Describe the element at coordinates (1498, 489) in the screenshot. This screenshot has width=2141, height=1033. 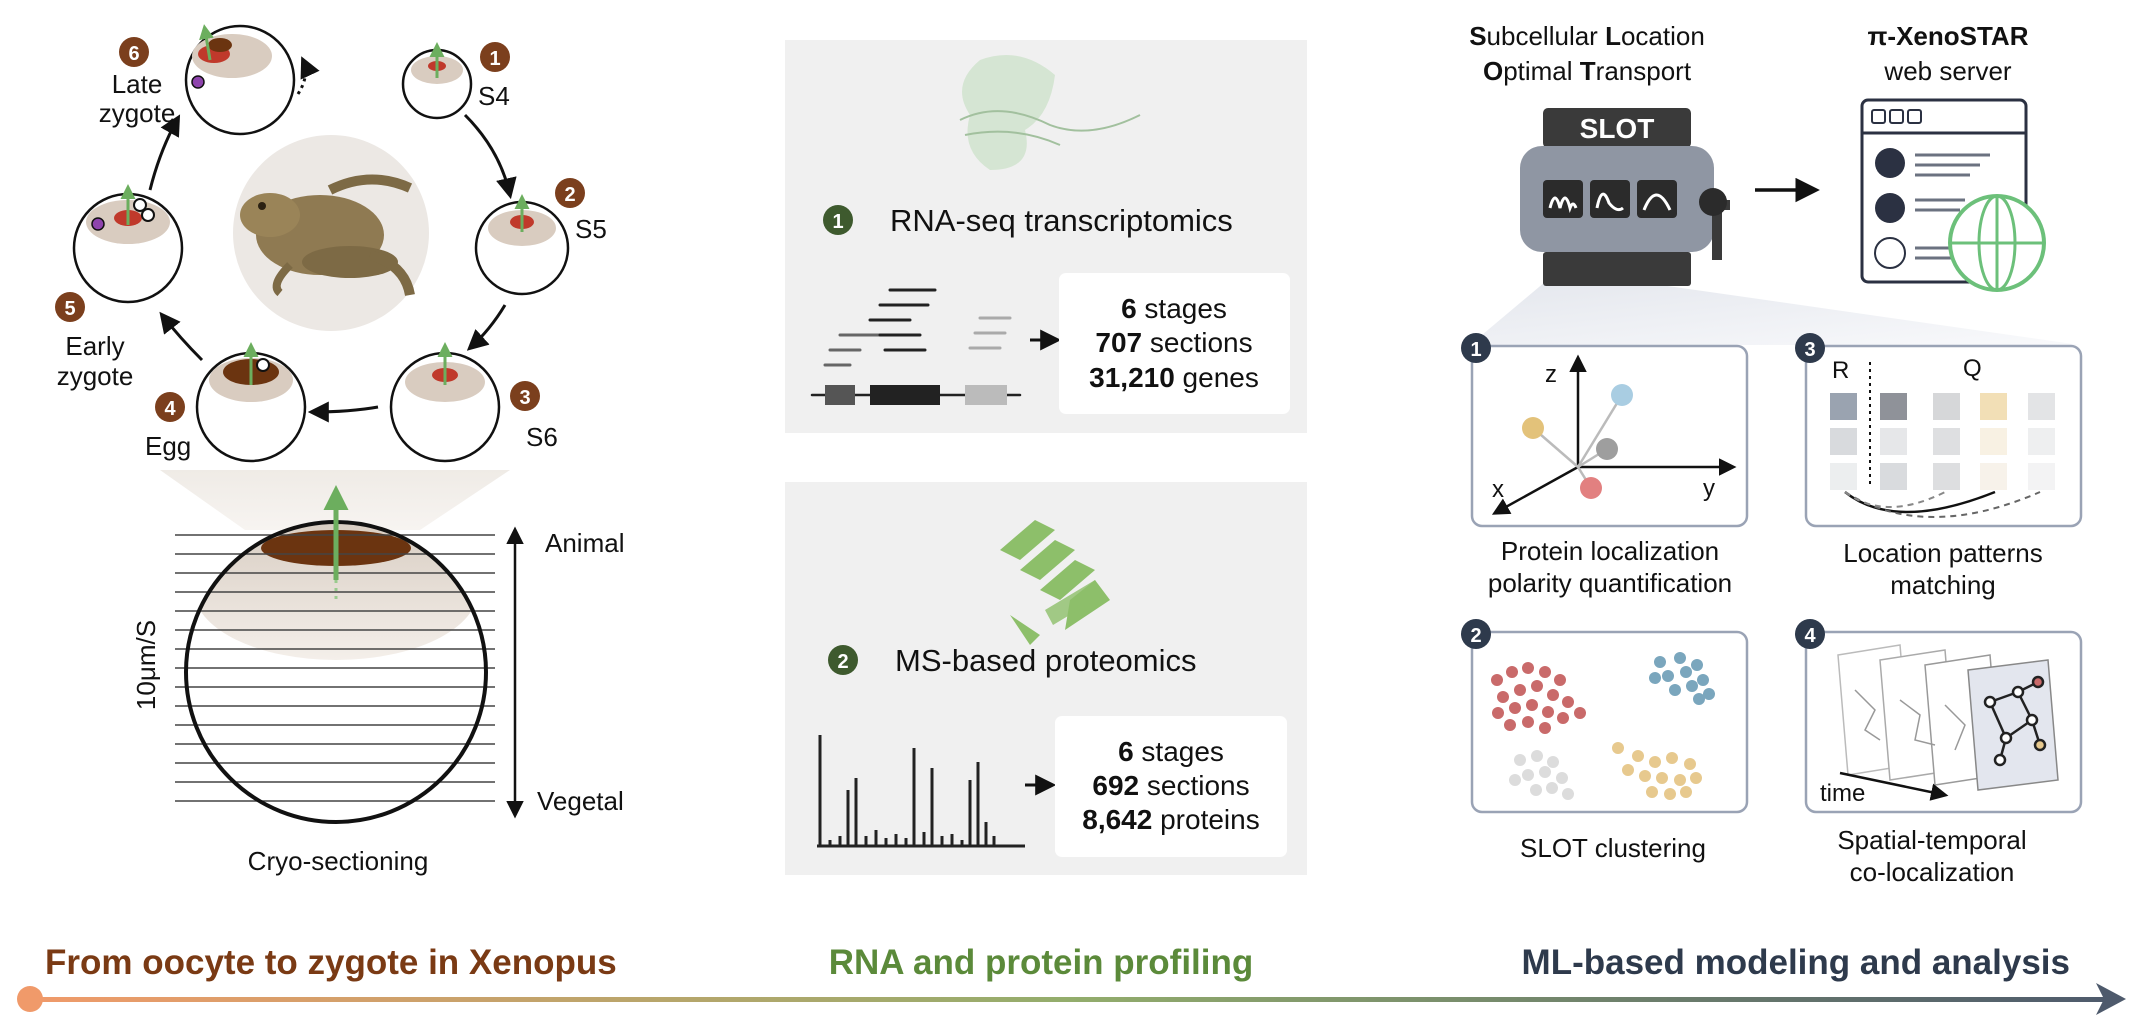
I see `module-1-axis-x: x` at that location.